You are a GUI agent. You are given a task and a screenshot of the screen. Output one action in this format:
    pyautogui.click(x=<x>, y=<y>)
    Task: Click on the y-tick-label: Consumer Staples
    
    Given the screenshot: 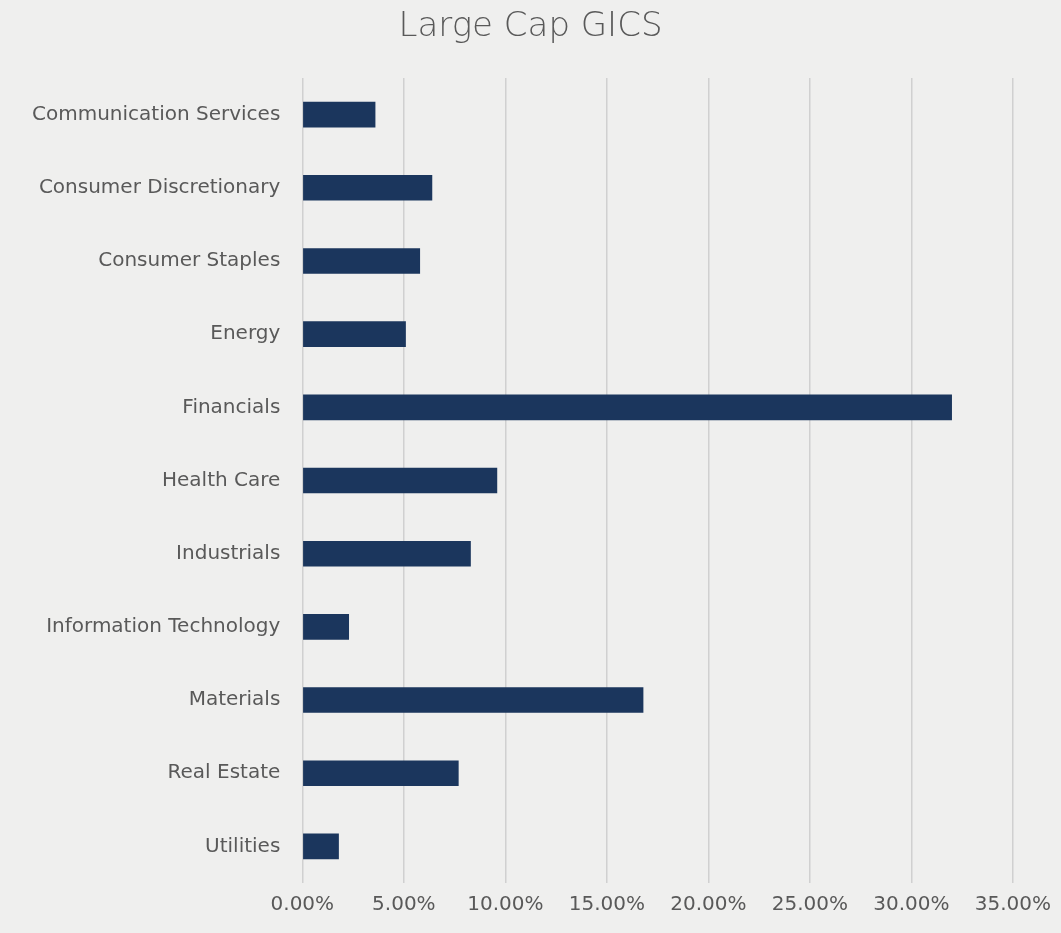 What is the action you would take?
    pyautogui.click(x=189, y=259)
    